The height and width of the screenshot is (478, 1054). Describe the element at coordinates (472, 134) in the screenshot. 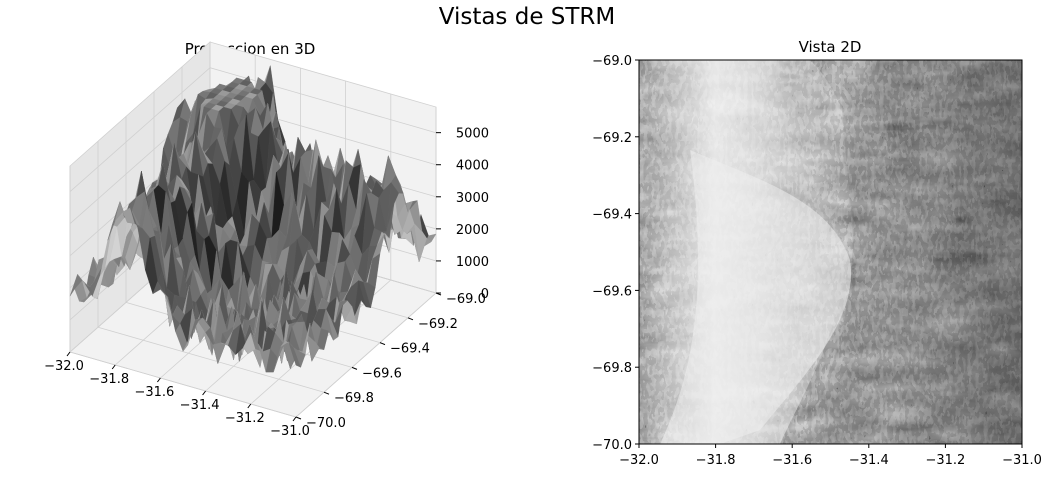

I see `z-tick-label: 5000` at that location.